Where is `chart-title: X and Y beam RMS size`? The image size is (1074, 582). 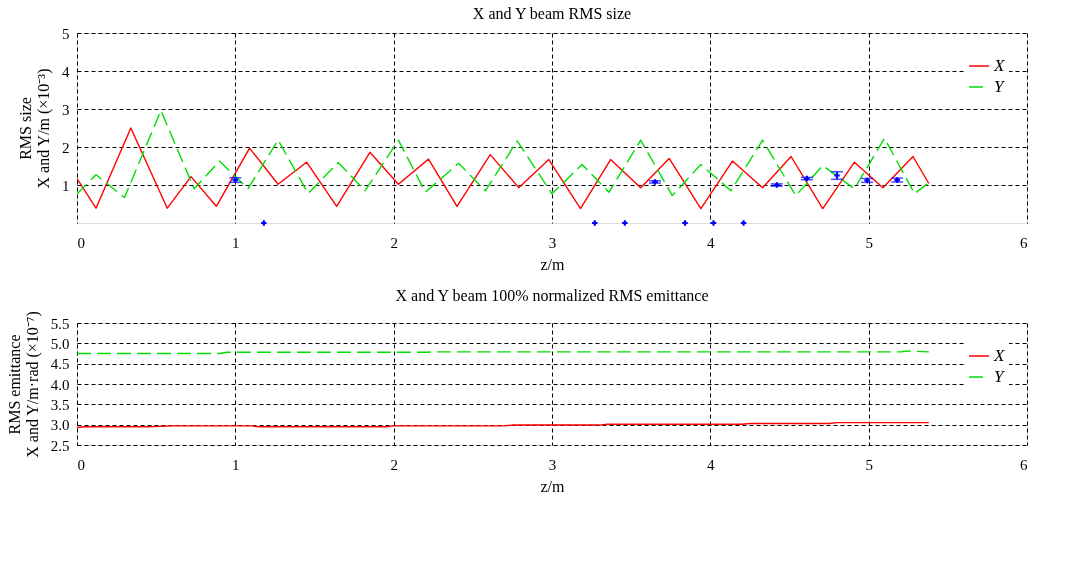
chart-title: X and Y beam RMS size is located at coordinates (552, 13).